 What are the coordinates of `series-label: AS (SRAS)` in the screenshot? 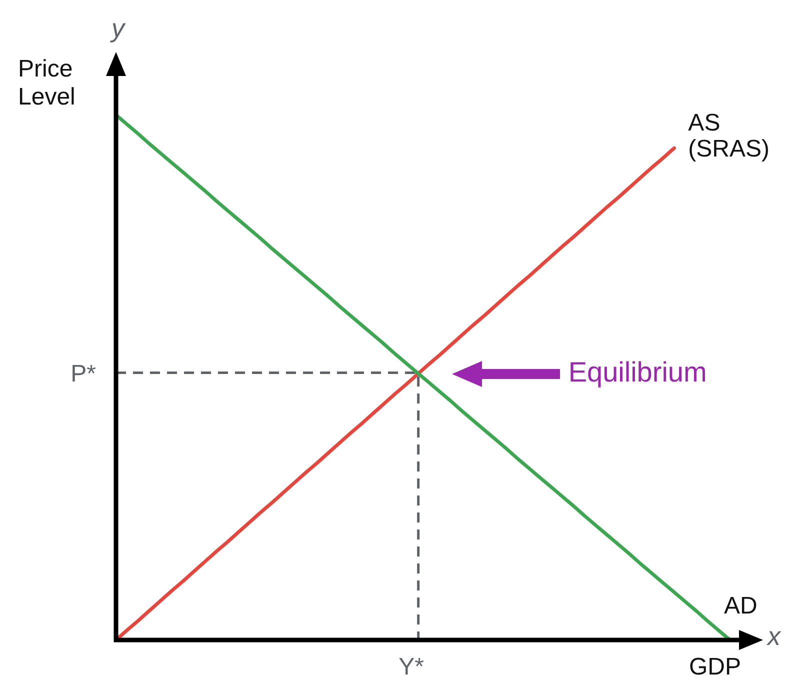 It's located at (729, 136).